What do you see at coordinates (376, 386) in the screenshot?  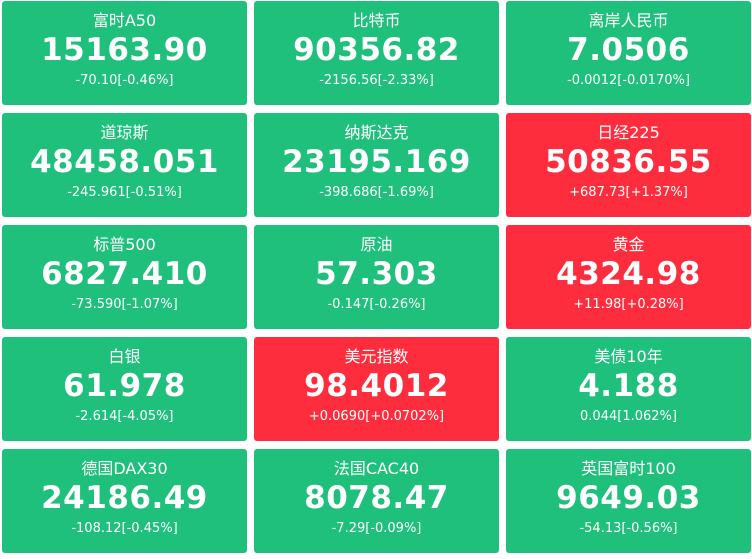 I see `index-value: 98.4012` at bounding box center [376, 386].